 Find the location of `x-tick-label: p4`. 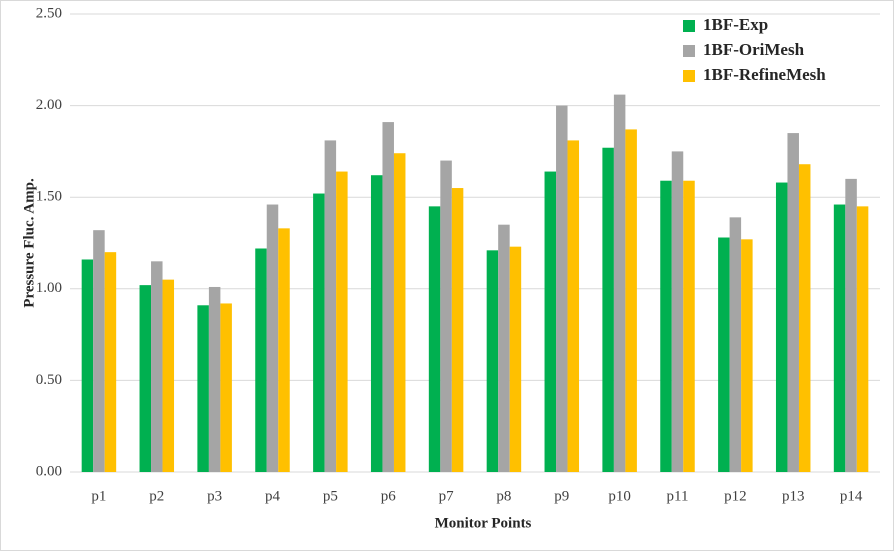

x-tick-label: p4 is located at coordinates (273, 496).